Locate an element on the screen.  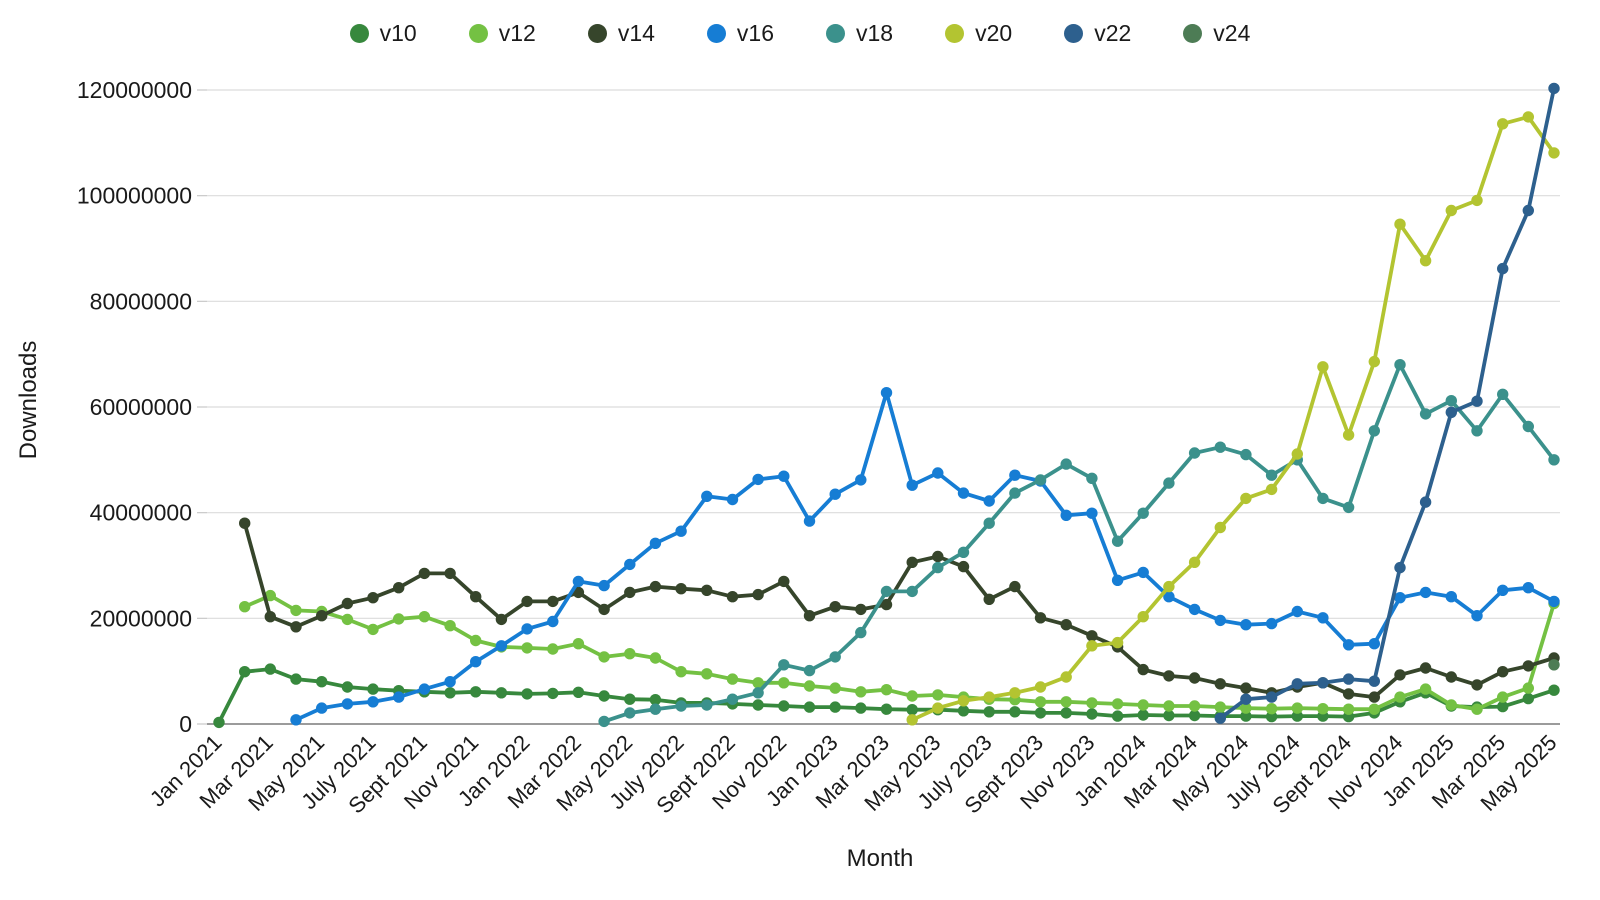
data-point-v10-Feb 2021 is located at coordinates (245, 672).